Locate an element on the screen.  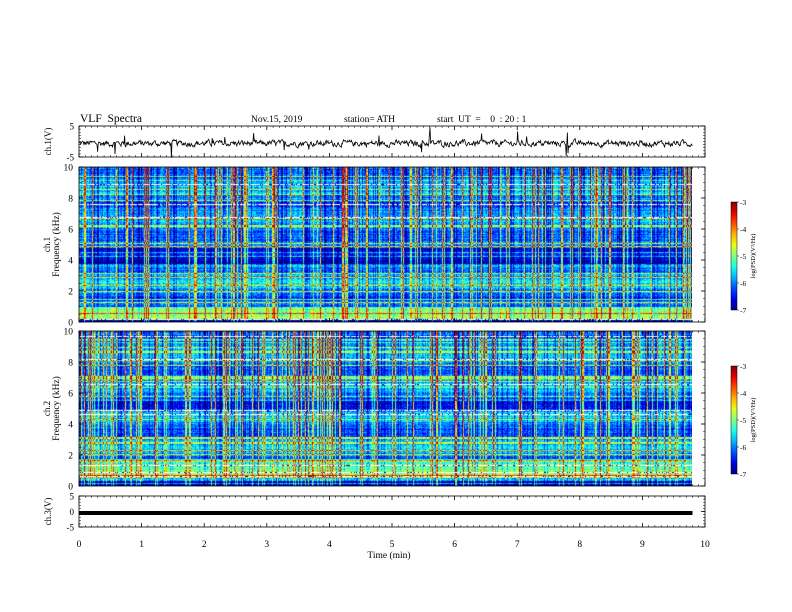
x-tick-label: 1 is located at coordinates (141, 545).